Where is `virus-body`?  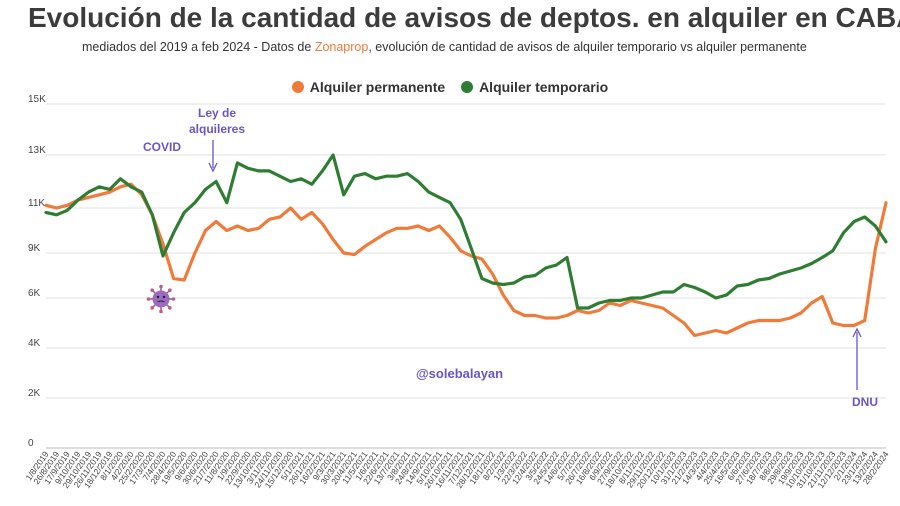 virus-body is located at coordinates (161, 299).